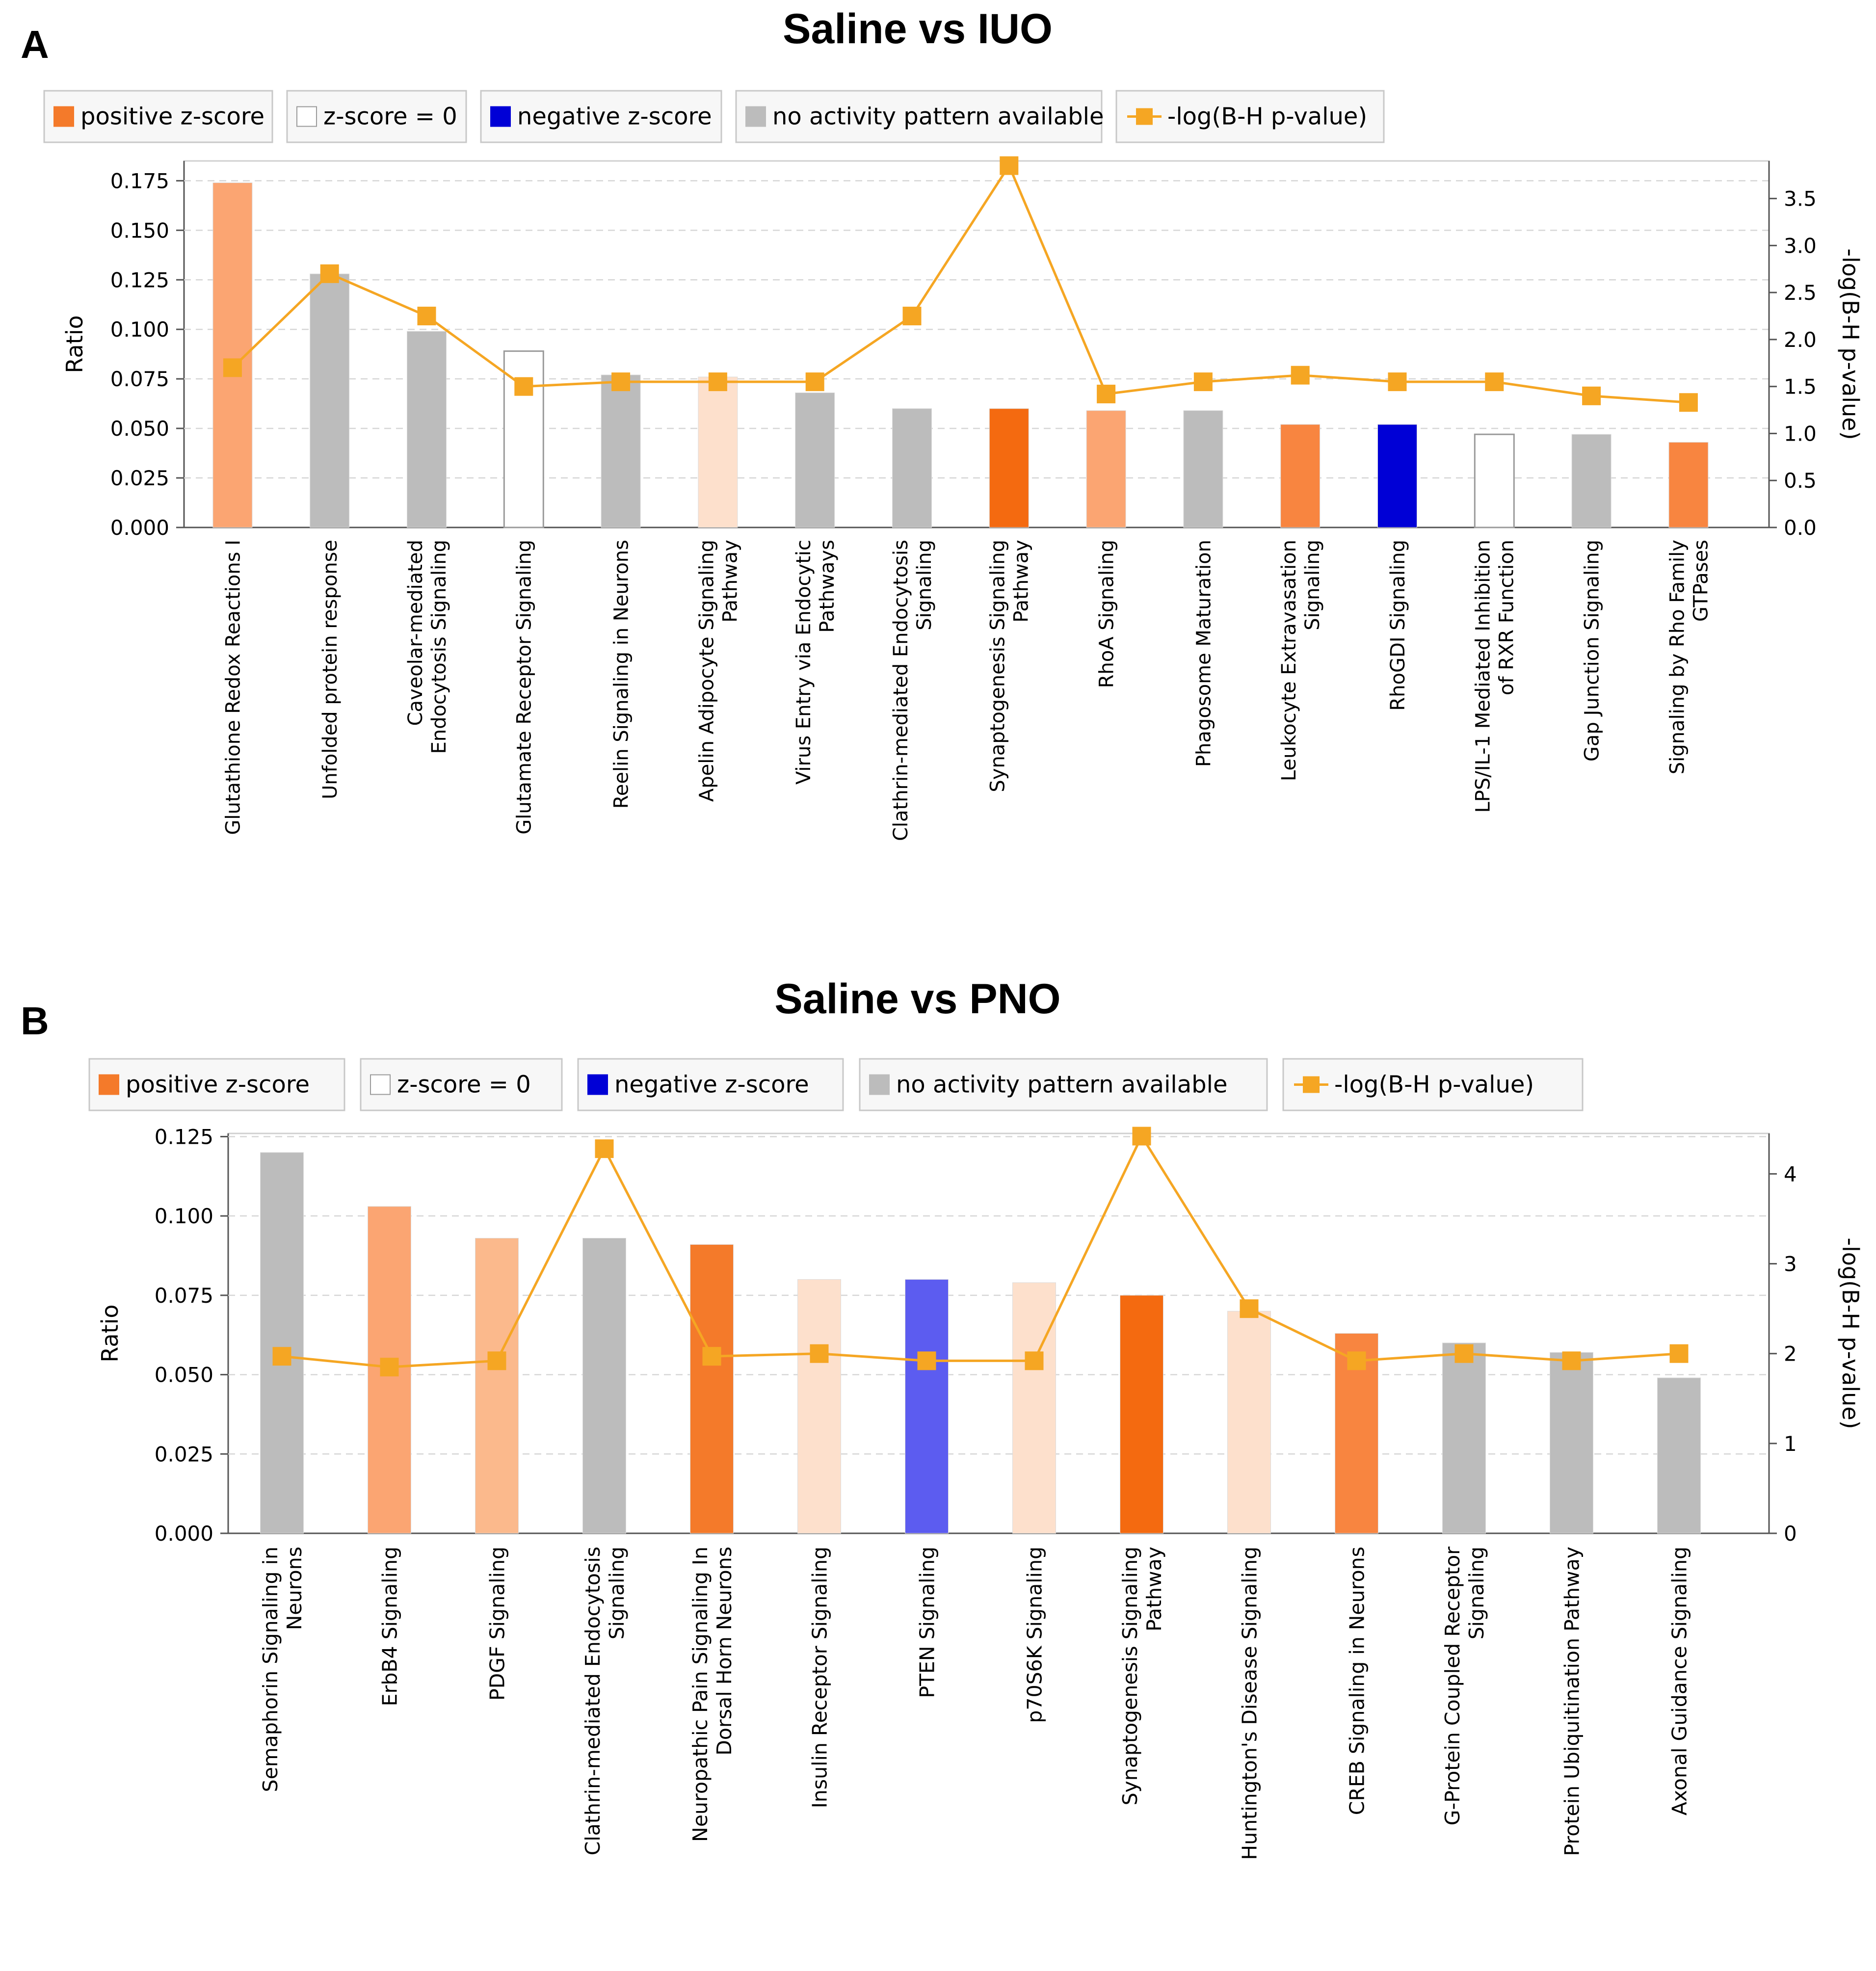 Image resolution: width=1876 pixels, height=1971 pixels. Describe the element at coordinates (1250, 116) in the screenshot. I see `legend-item: -log(B-H p-value)` at that location.